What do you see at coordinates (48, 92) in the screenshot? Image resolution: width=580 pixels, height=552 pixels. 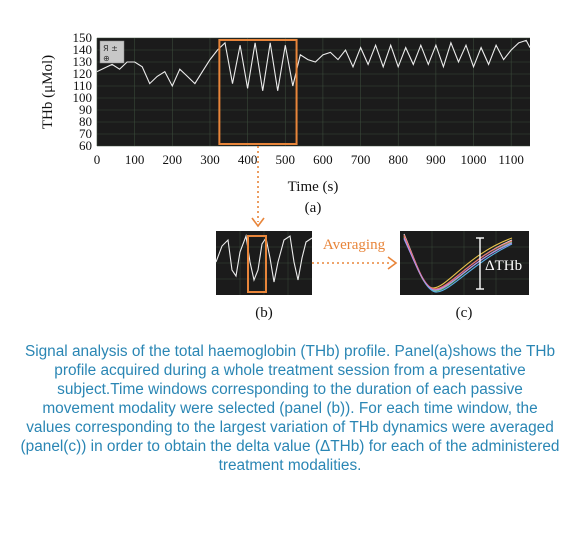 I see `y-axis-label: THb (μMol)` at bounding box center [48, 92].